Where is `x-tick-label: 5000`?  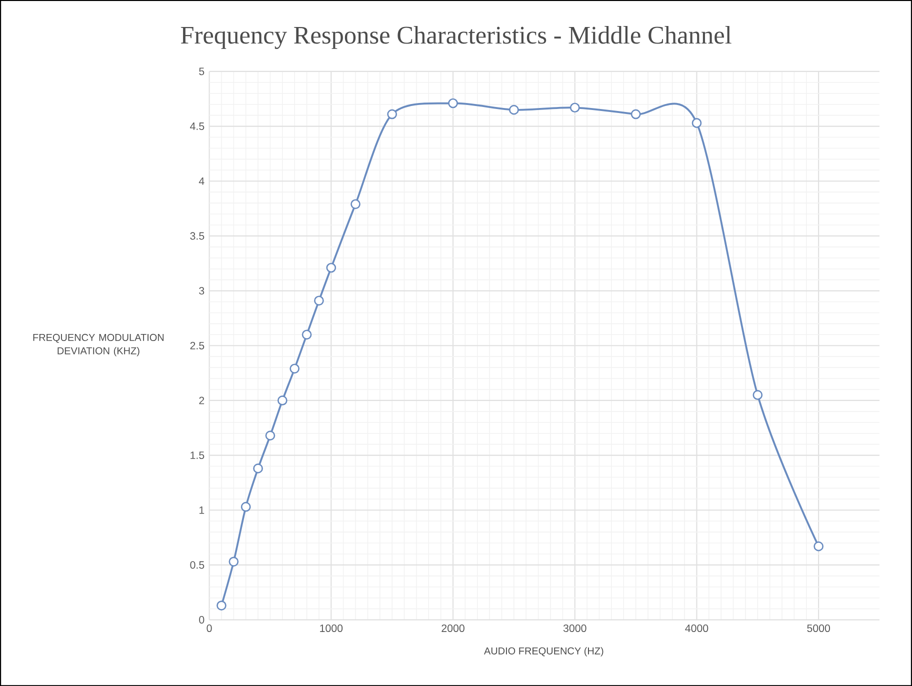
x-tick-label: 5000 is located at coordinates (818, 628).